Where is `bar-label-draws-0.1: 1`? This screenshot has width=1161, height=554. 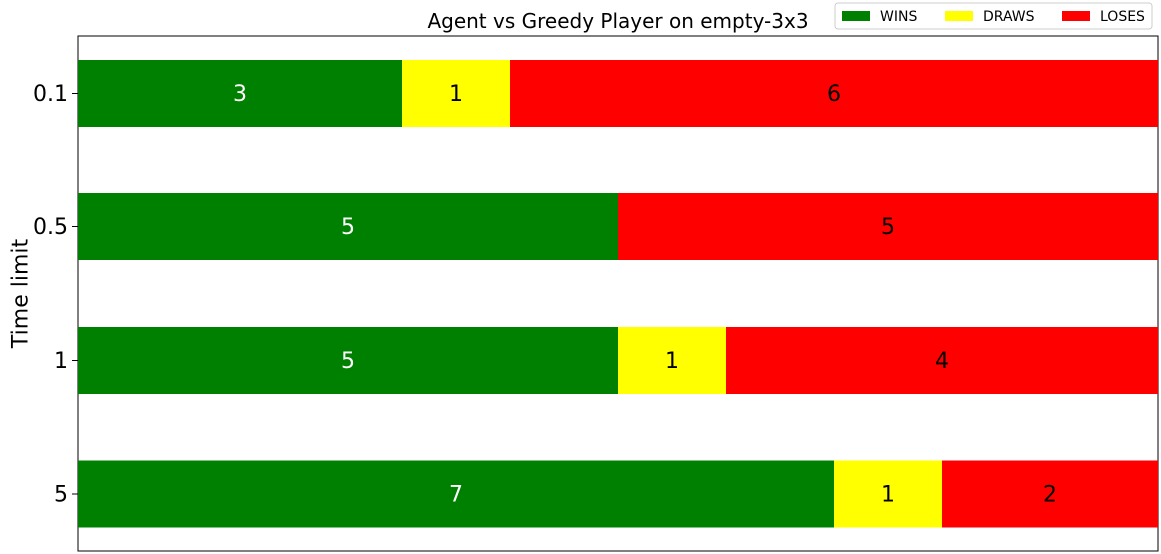 bar-label-draws-0.1: 1 is located at coordinates (456, 94).